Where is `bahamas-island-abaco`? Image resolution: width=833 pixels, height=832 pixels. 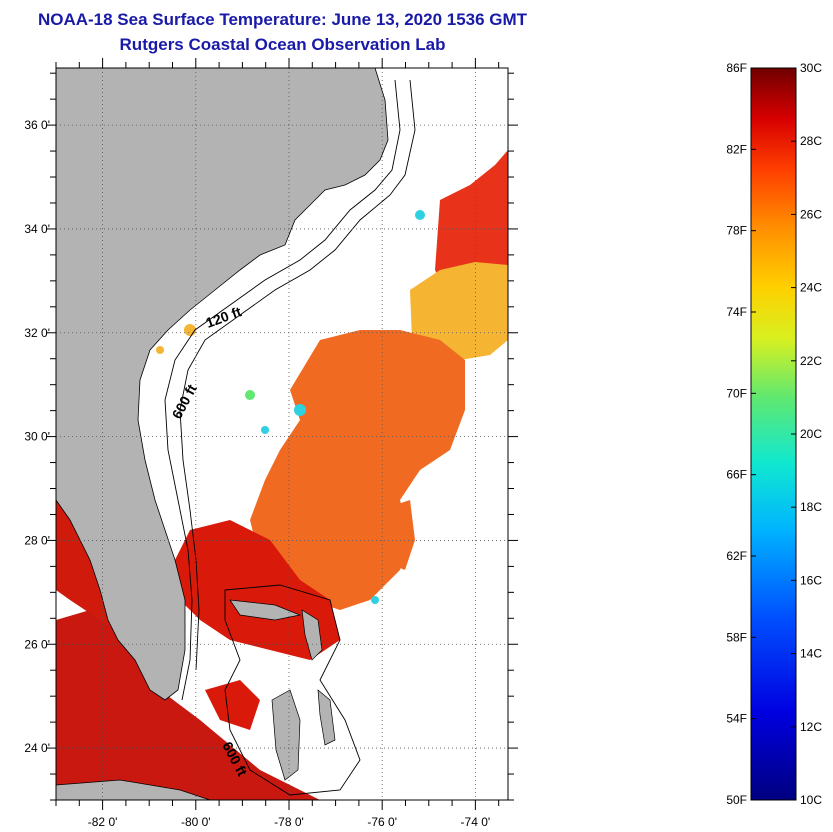
bahamas-island-abaco is located at coordinates (312, 635).